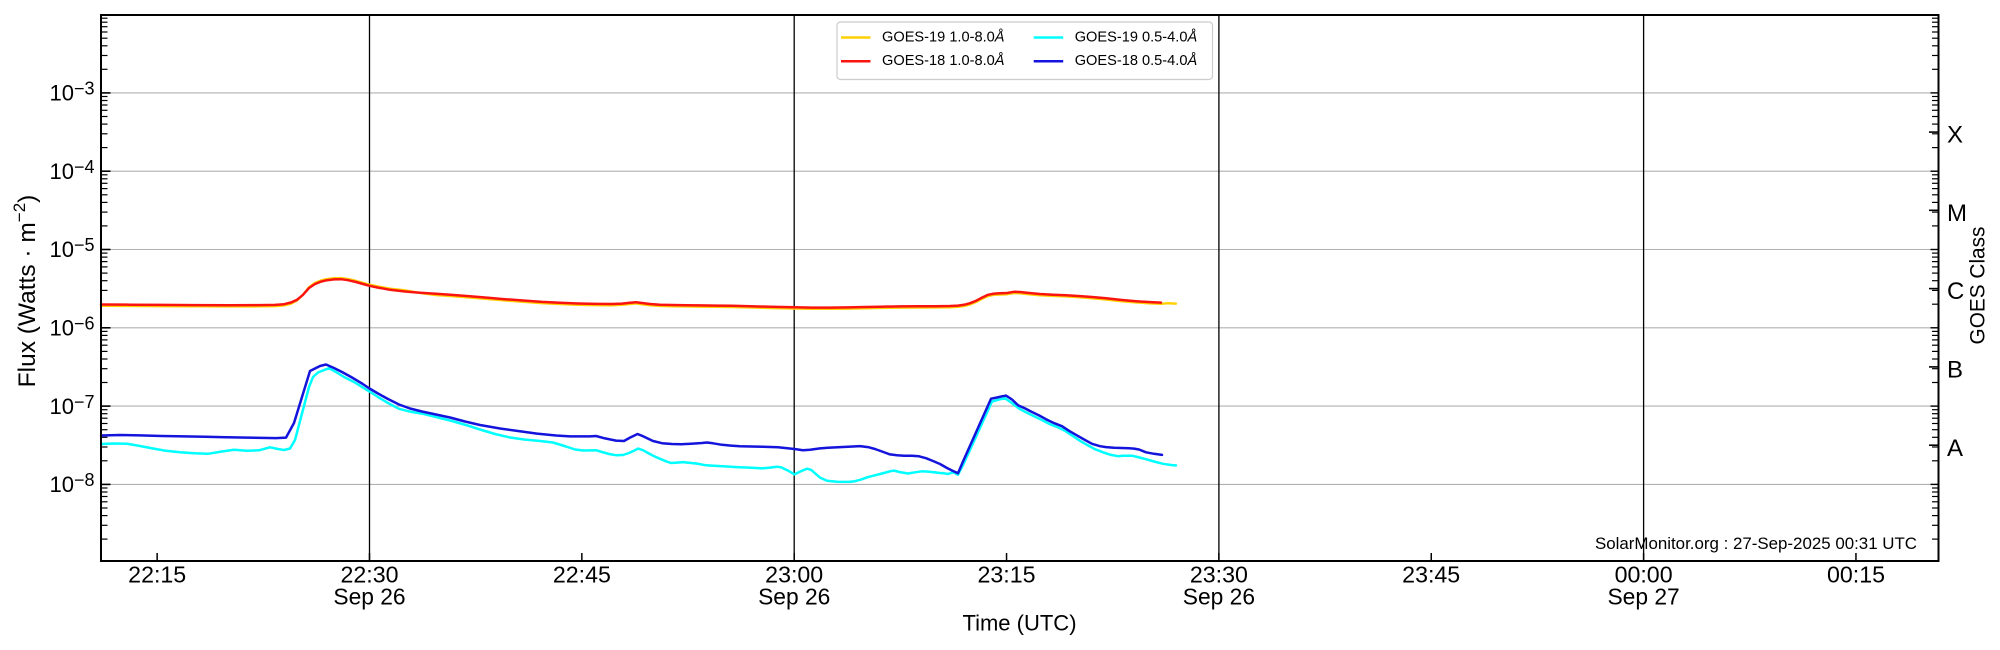  I want to click on svg-text: X, so click(1955, 135).